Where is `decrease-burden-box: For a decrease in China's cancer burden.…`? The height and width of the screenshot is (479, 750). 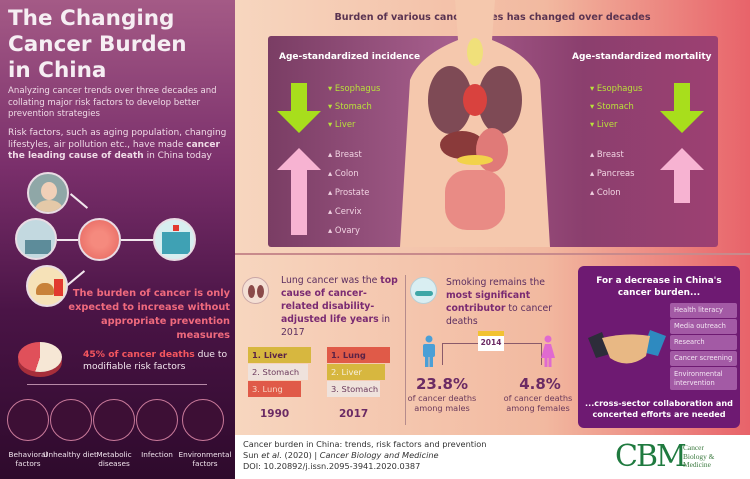
decrease-burden-box: For a decrease in China's cancer burden.… is located at coordinates (659, 347).